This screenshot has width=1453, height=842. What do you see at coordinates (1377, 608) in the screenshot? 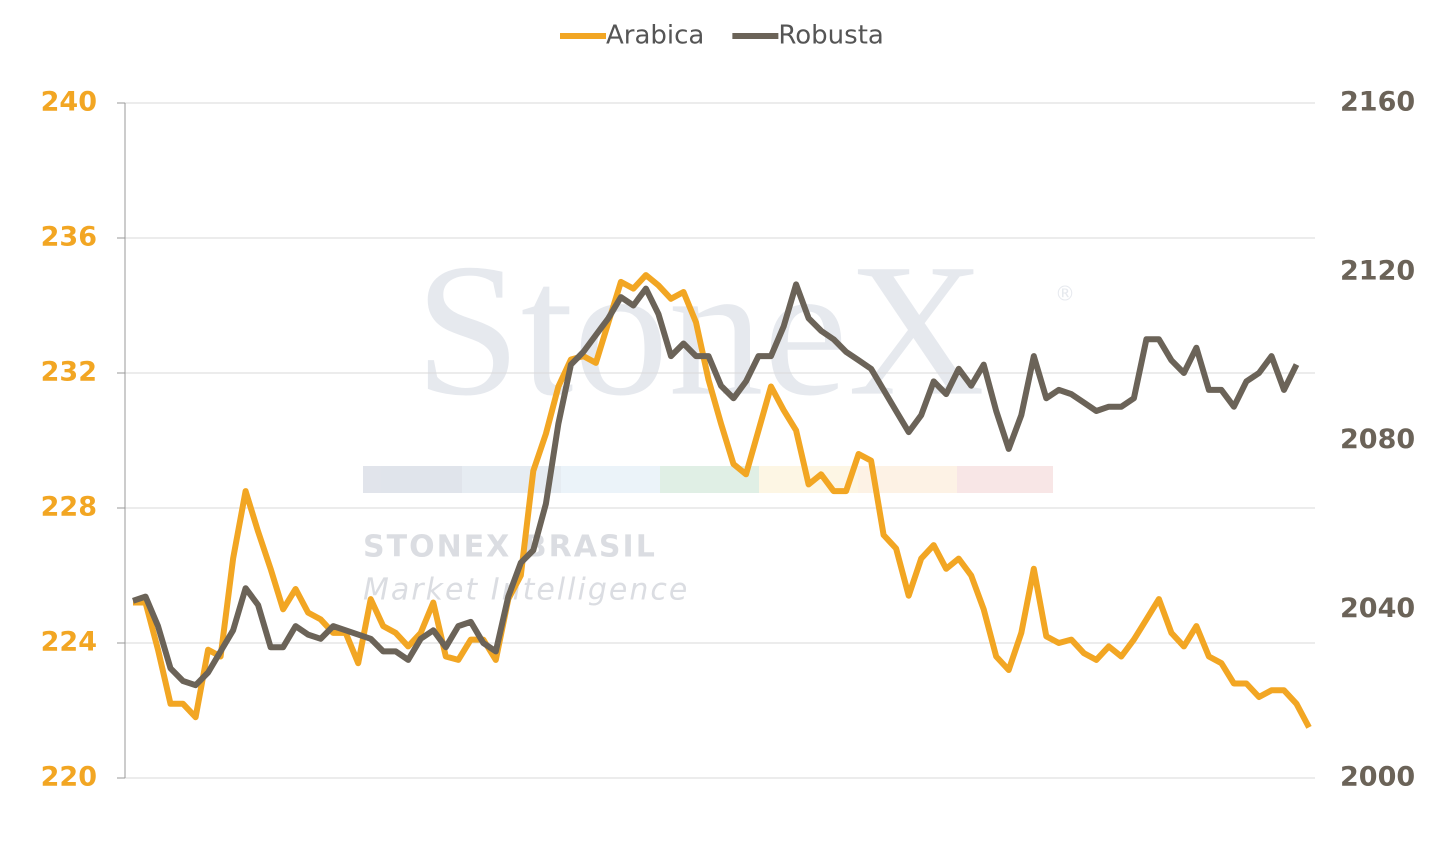
I see `y2-tick-label: 2040` at bounding box center [1377, 608].